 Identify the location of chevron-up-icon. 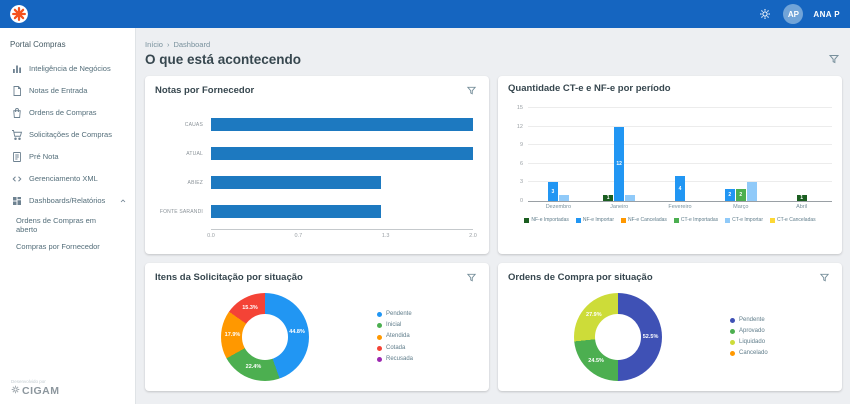
(123, 201).